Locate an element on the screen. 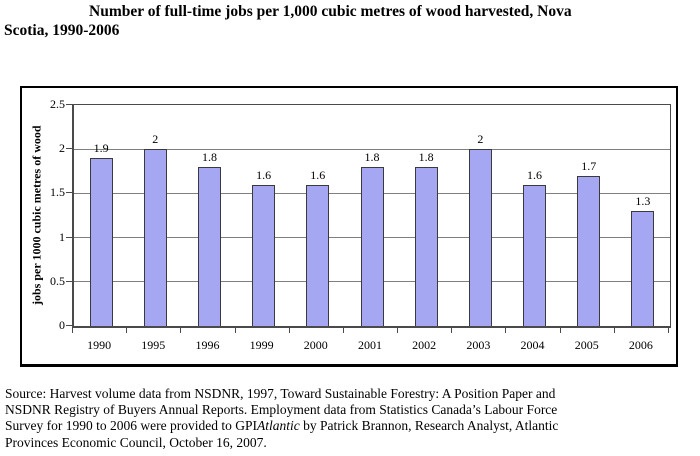 This screenshot has height=456, width=700. y-tick-label: 2.5 is located at coordinates (57, 104).